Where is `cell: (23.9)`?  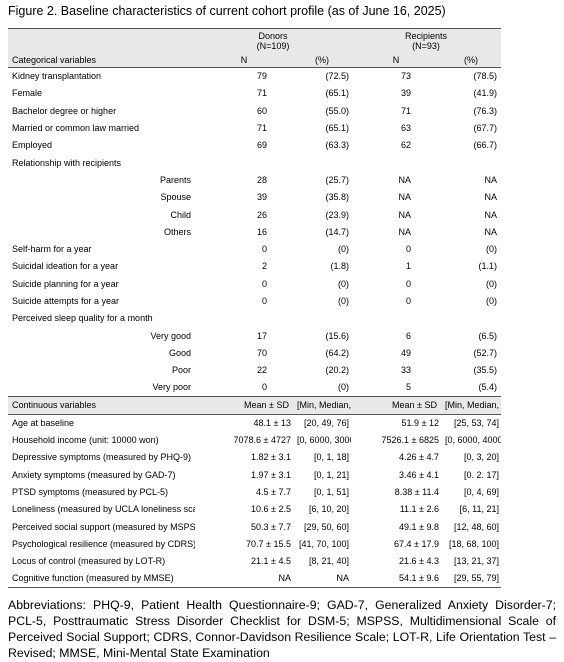
cell: (23.9) is located at coordinates (337, 214).